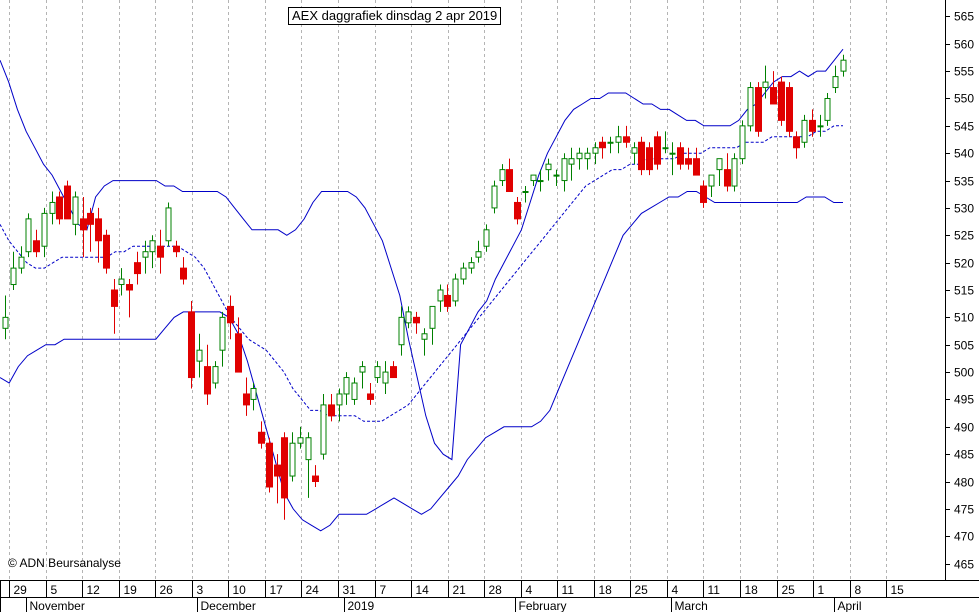 The height and width of the screenshot is (612, 979). What do you see at coordinates (964, 291) in the screenshot?
I see `y-tick-label: 515` at bounding box center [964, 291].